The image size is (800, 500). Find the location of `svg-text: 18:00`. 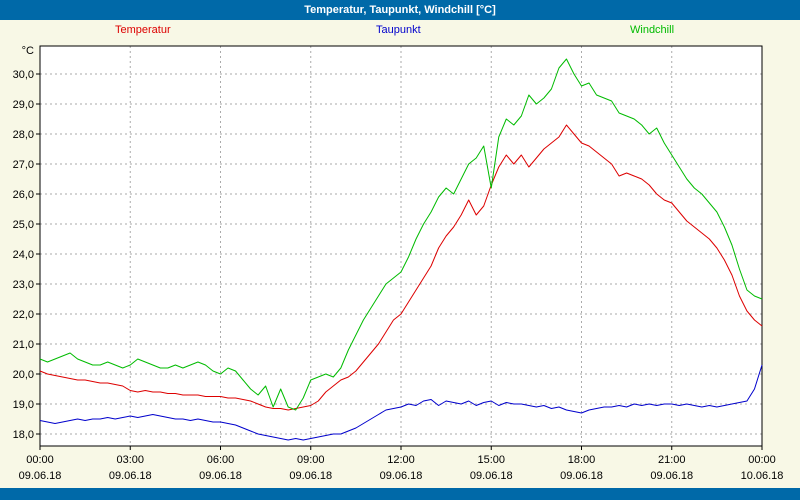

svg-text: 18:00 is located at coordinates (582, 460).